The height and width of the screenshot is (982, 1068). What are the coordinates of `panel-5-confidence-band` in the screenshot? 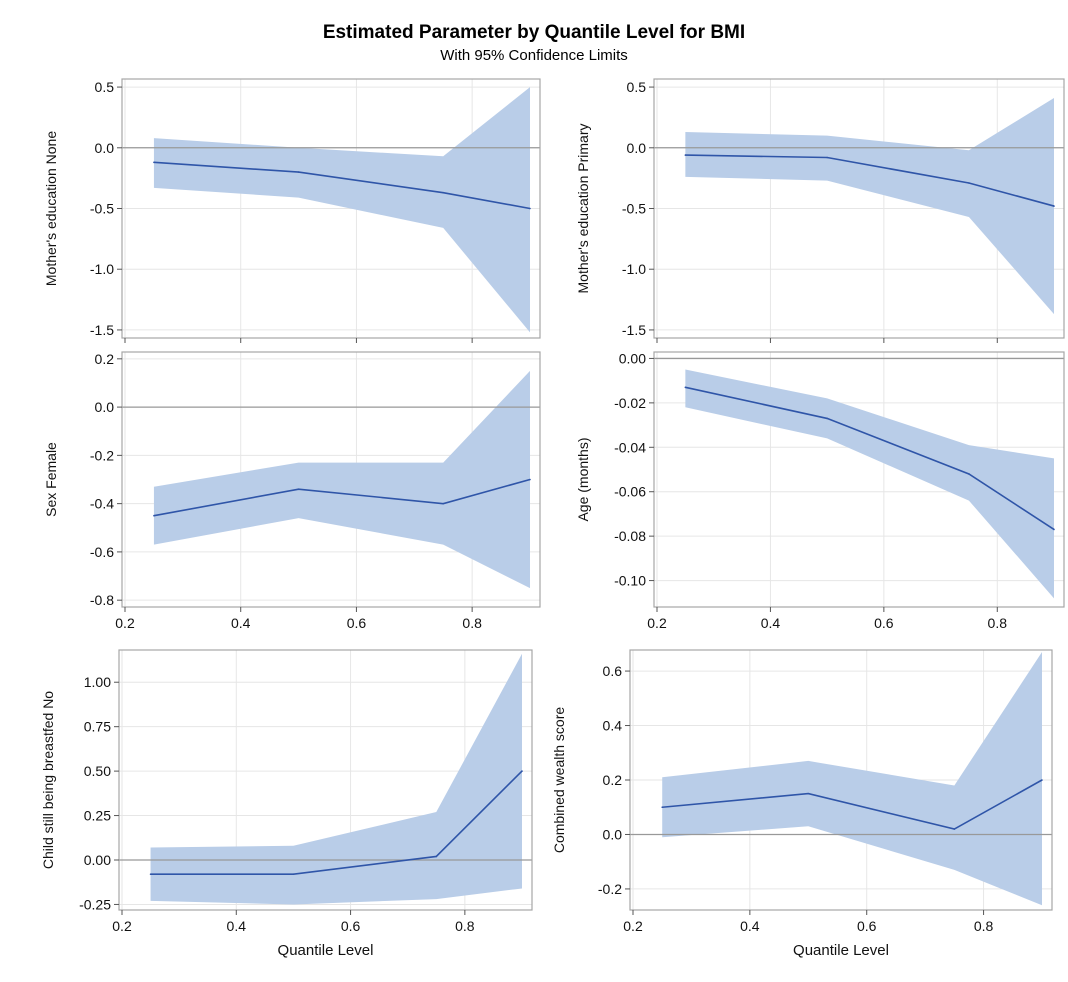 It's located at (336, 779).